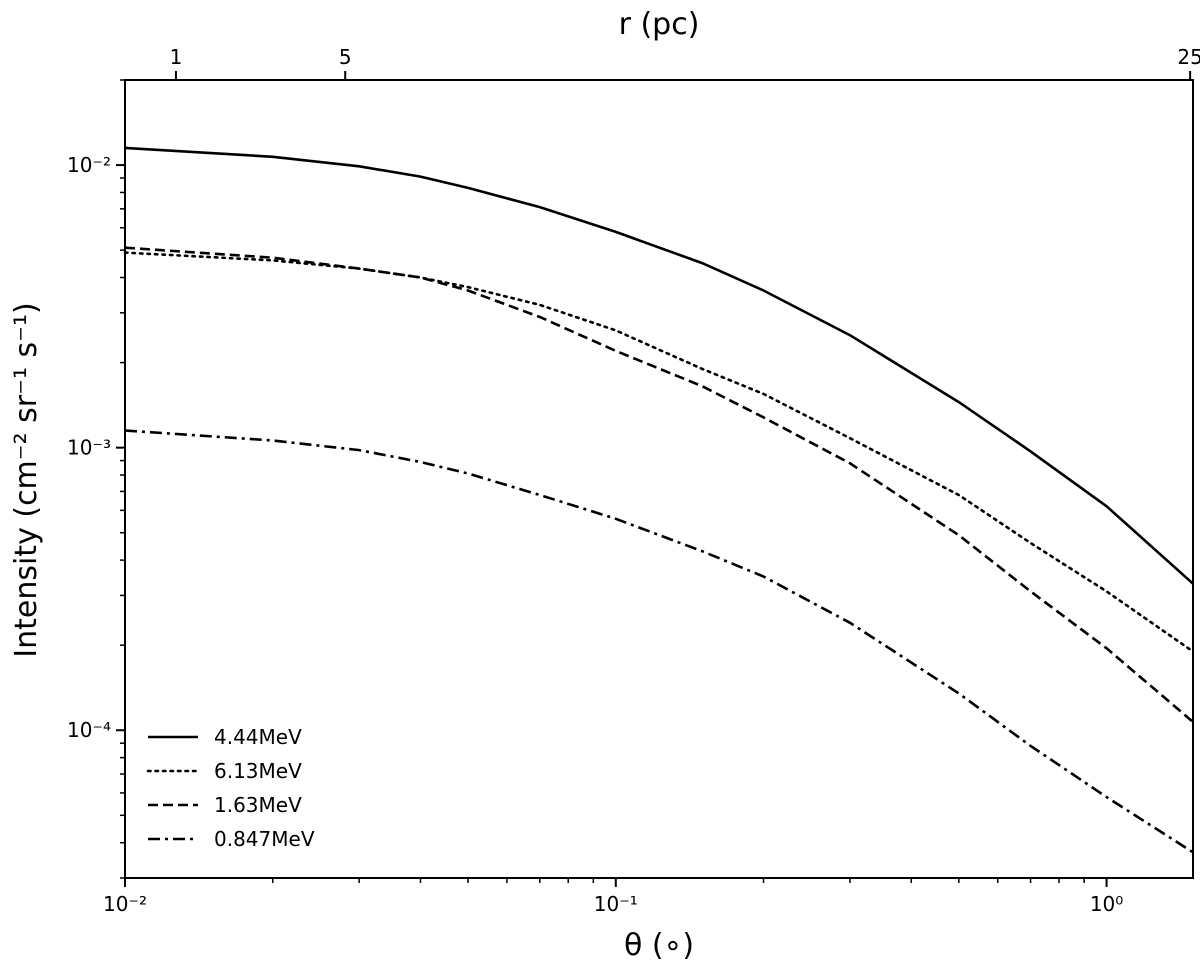  I want to click on y-tick-label-2: 10⁻⁴, so click(89, 730).